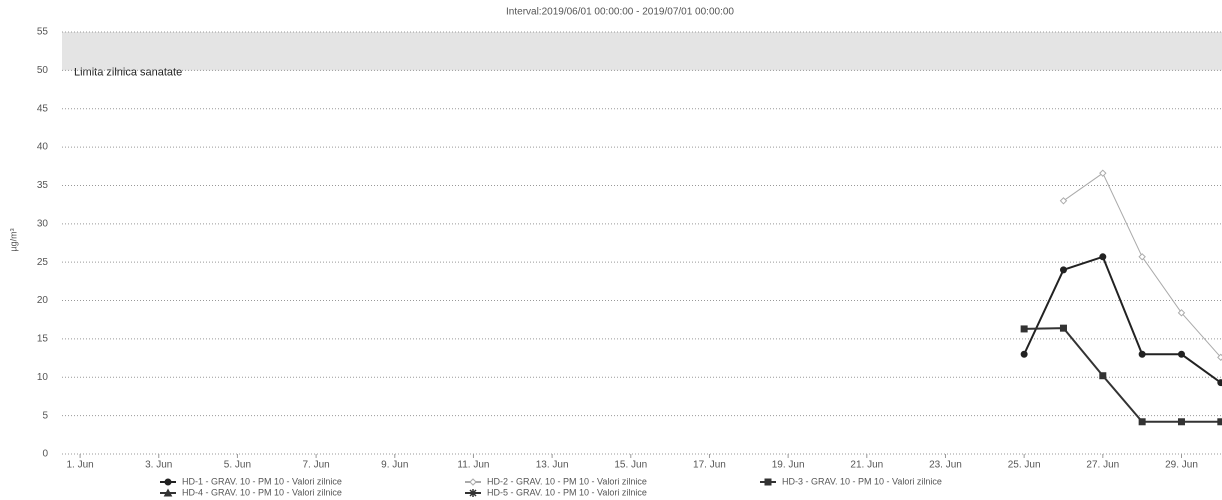  Describe the element at coordinates (158, 465) in the screenshot. I see `x-tick-label: 3. Jun` at that location.